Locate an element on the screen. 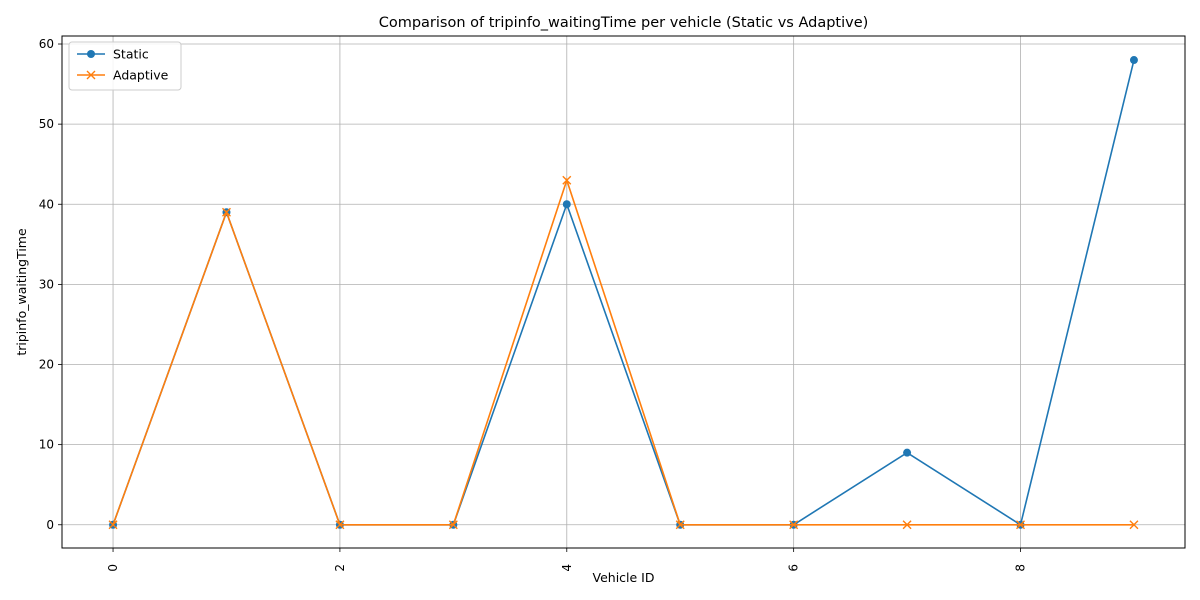 The height and width of the screenshot is (600, 1200). y-tick-label: 0 is located at coordinates (50, 525).